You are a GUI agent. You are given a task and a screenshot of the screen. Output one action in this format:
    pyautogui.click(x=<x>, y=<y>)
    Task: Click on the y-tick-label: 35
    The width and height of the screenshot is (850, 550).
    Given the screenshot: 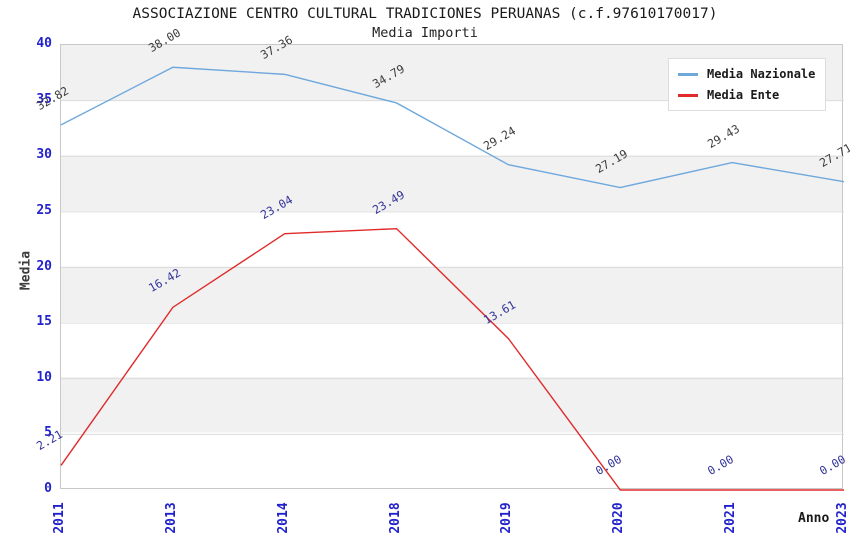 What is the action you would take?
    pyautogui.click(x=44, y=99)
    